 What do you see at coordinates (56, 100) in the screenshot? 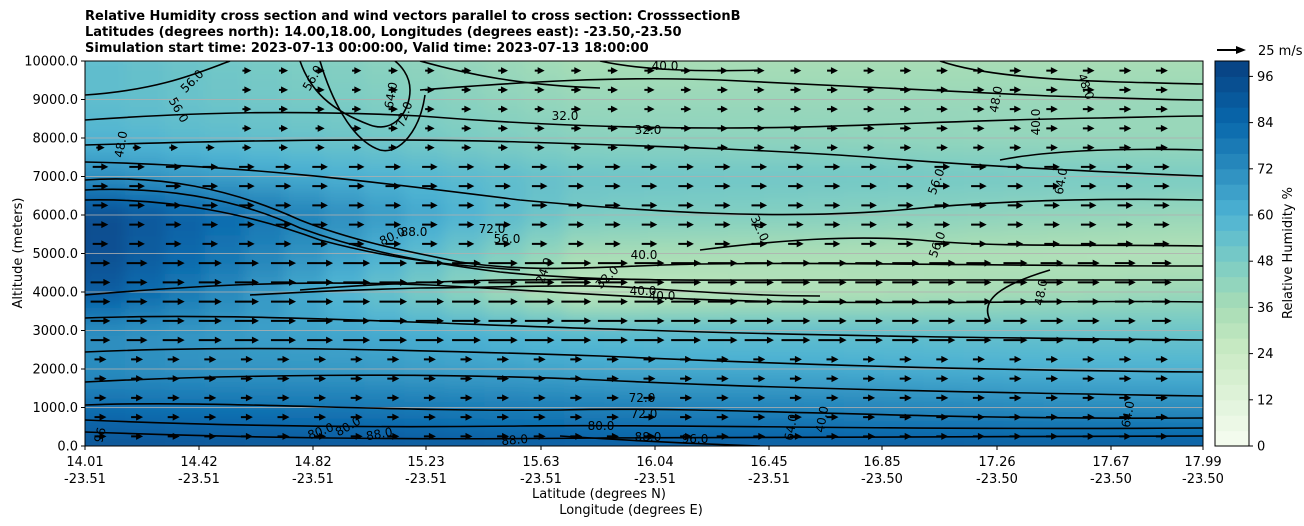
I see `y-tick-label: 9000.0` at bounding box center [56, 100].